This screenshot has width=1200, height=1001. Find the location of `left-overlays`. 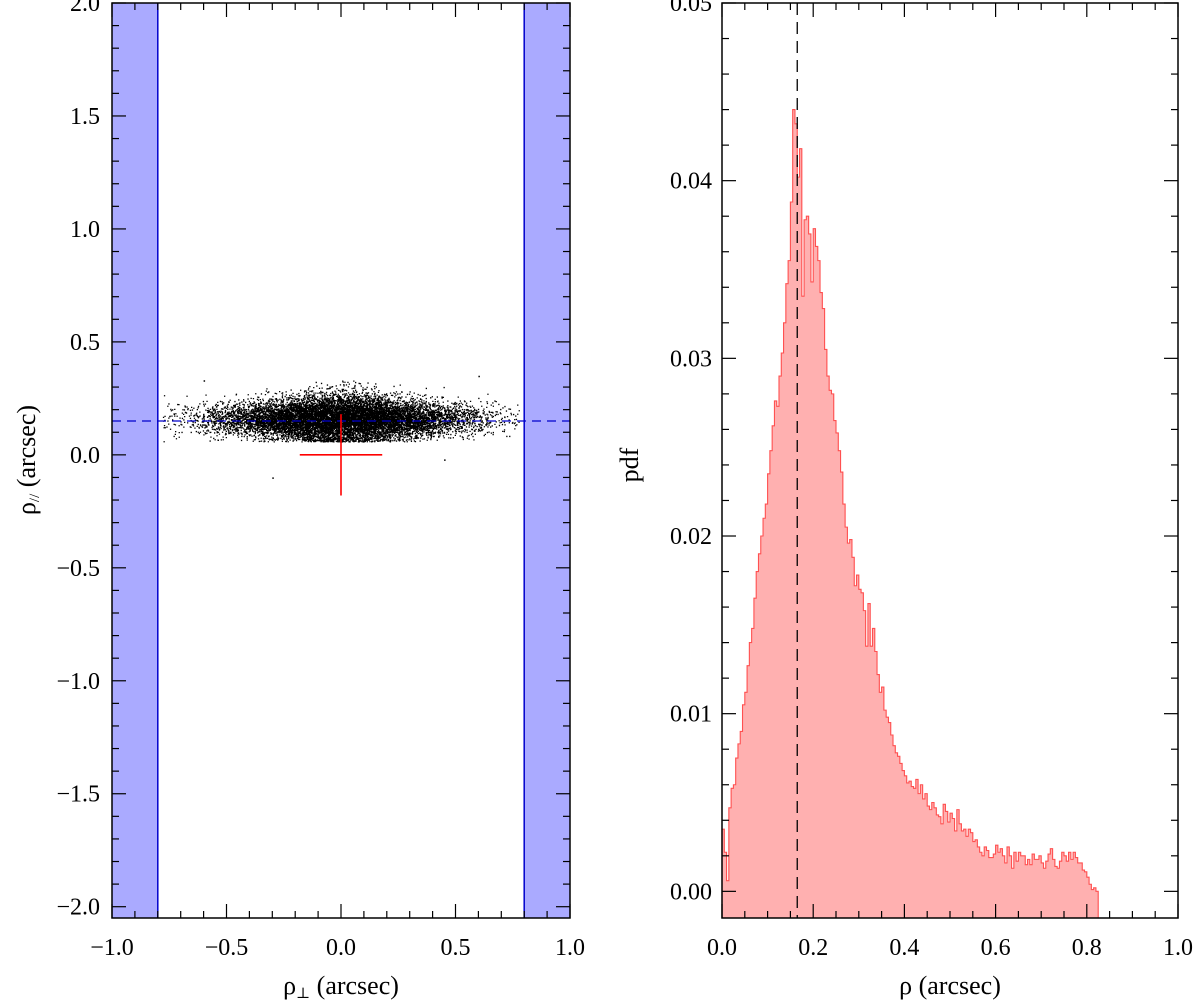

left-overlays is located at coordinates (341, 455).